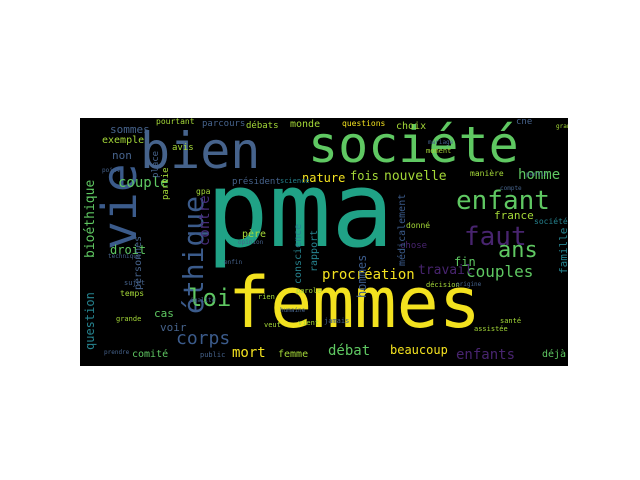 This screenshot has width=640, height=480. Describe the element at coordinates (293, 310) in the screenshot. I see `word-humaine: humaine` at that location.